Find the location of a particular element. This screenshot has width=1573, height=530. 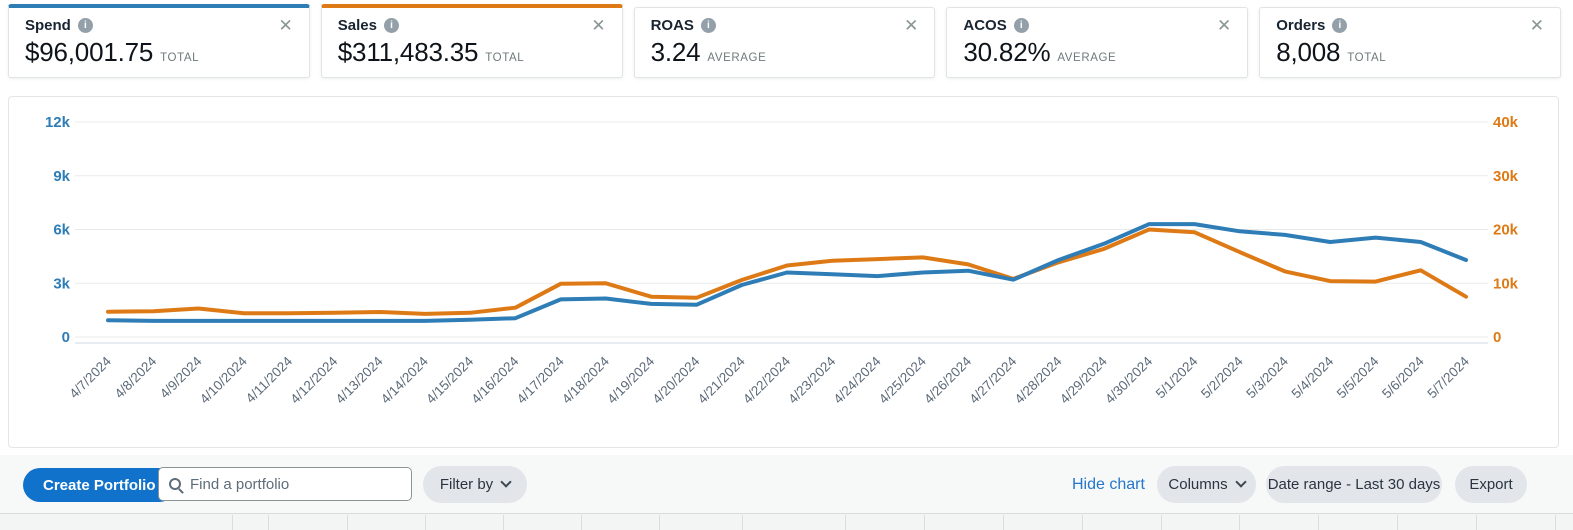

metric-label: Orders is located at coordinates (1301, 25).